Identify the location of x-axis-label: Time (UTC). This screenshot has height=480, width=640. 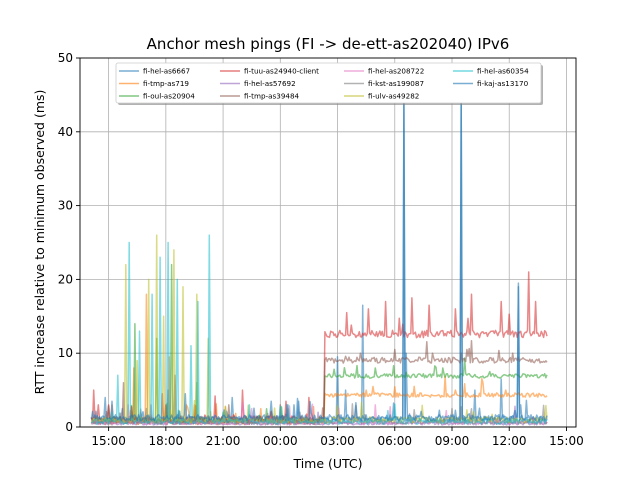
(327, 463).